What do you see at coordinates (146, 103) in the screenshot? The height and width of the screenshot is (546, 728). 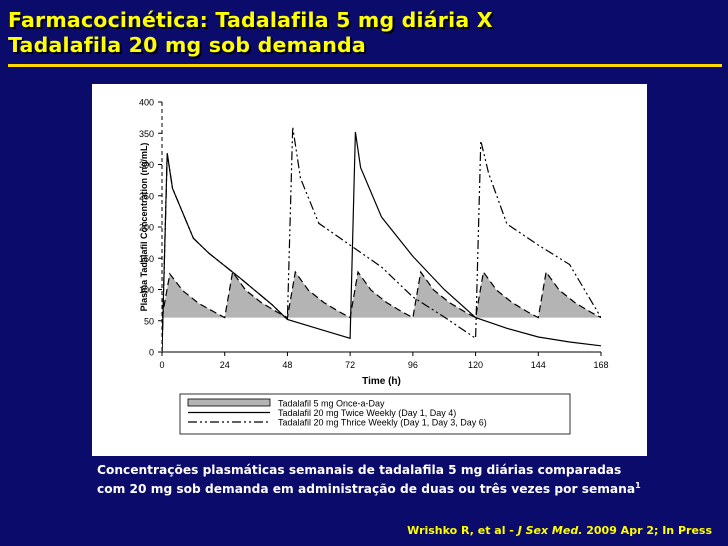 I see `y-tick-label: 400` at bounding box center [146, 103].